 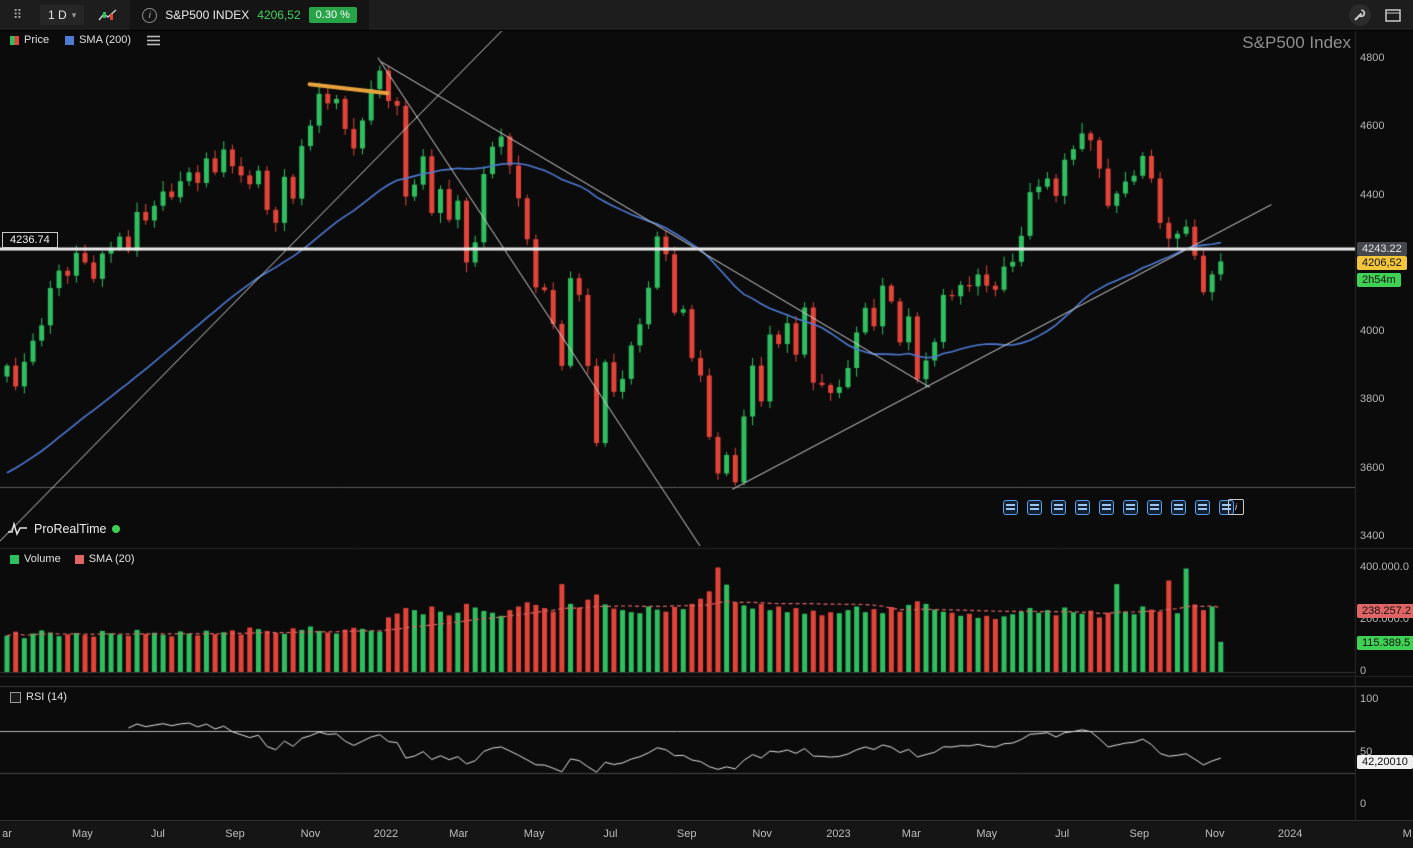 What do you see at coordinates (15, 697) in the screenshot?
I see `rsi-chip-icon` at bounding box center [15, 697].